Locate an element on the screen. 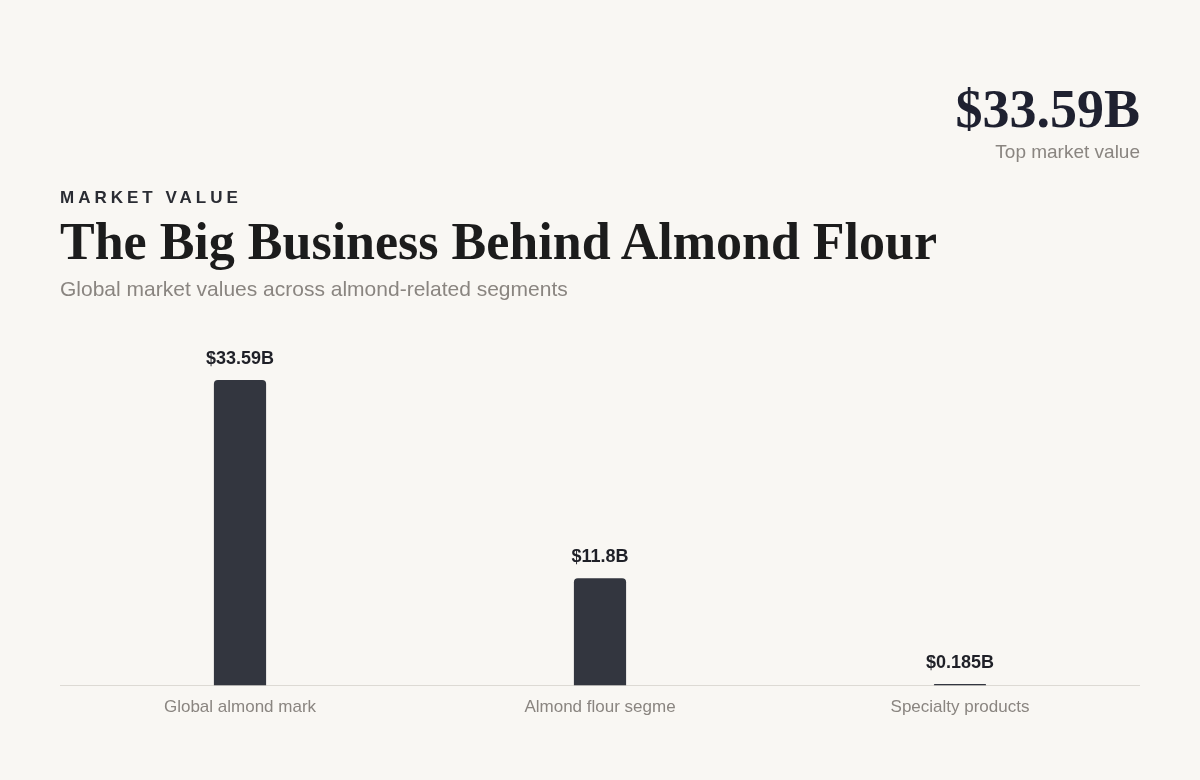 The image size is (1200, 780). data-label: $33.59B is located at coordinates (240, 357).